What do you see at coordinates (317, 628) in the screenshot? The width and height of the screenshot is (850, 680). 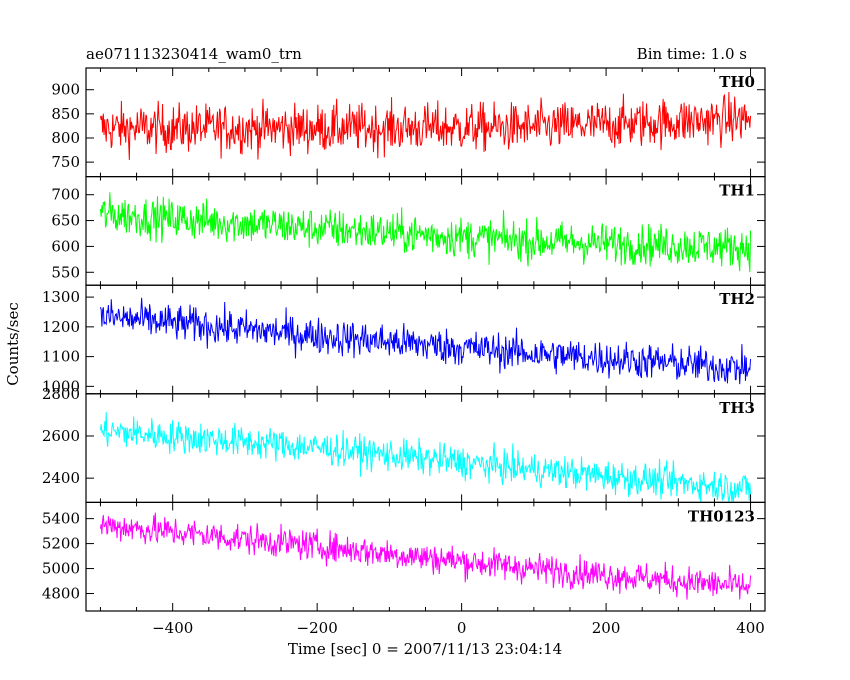 I see `x-tick-label: −200` at bounding box center [317, 628].